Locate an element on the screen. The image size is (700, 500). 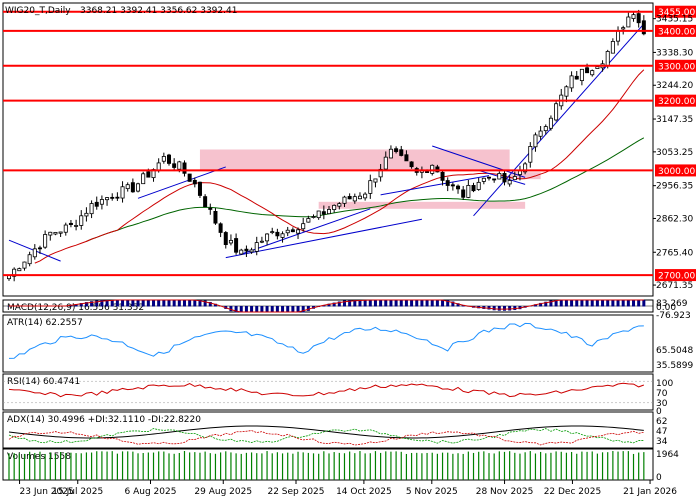
adx-plus-di-line is located at coordinates (326, 436).